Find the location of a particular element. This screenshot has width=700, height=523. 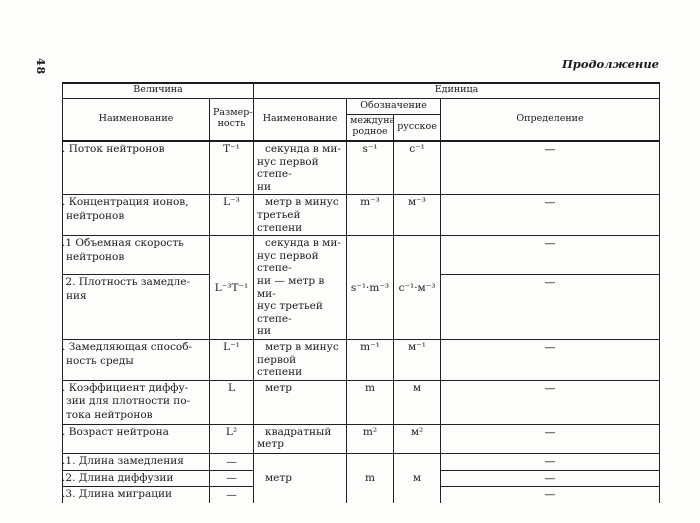

dimension-cell: L⁻¹ is located at coordinates (231, 359).